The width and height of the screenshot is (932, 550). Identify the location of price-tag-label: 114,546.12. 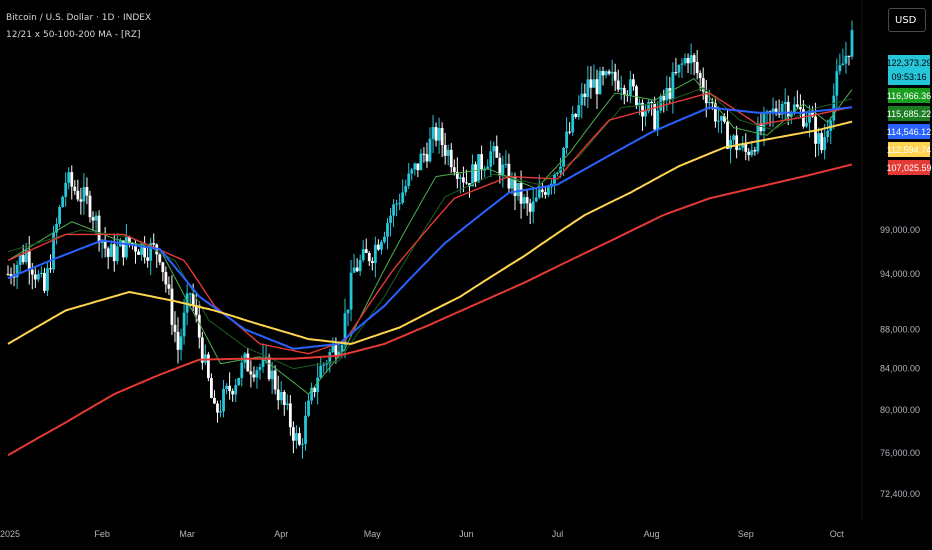
(909, 132).